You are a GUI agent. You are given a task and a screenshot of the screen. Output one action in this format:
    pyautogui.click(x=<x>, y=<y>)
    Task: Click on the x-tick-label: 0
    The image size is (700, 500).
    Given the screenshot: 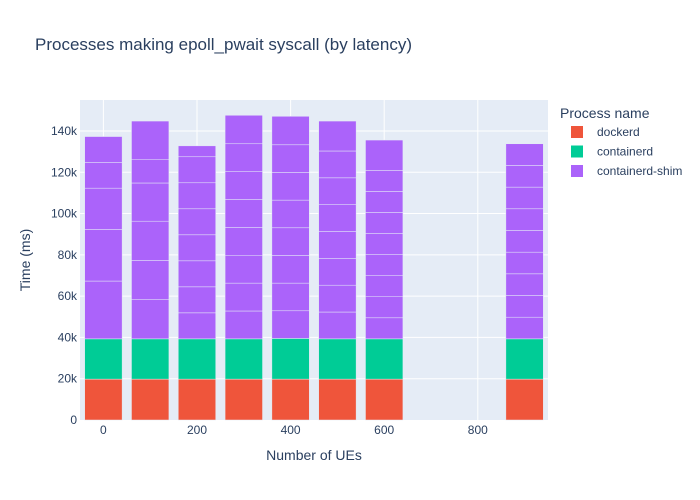 What is the action you would take?
    pyautogui.click(x=103, y=430)
    